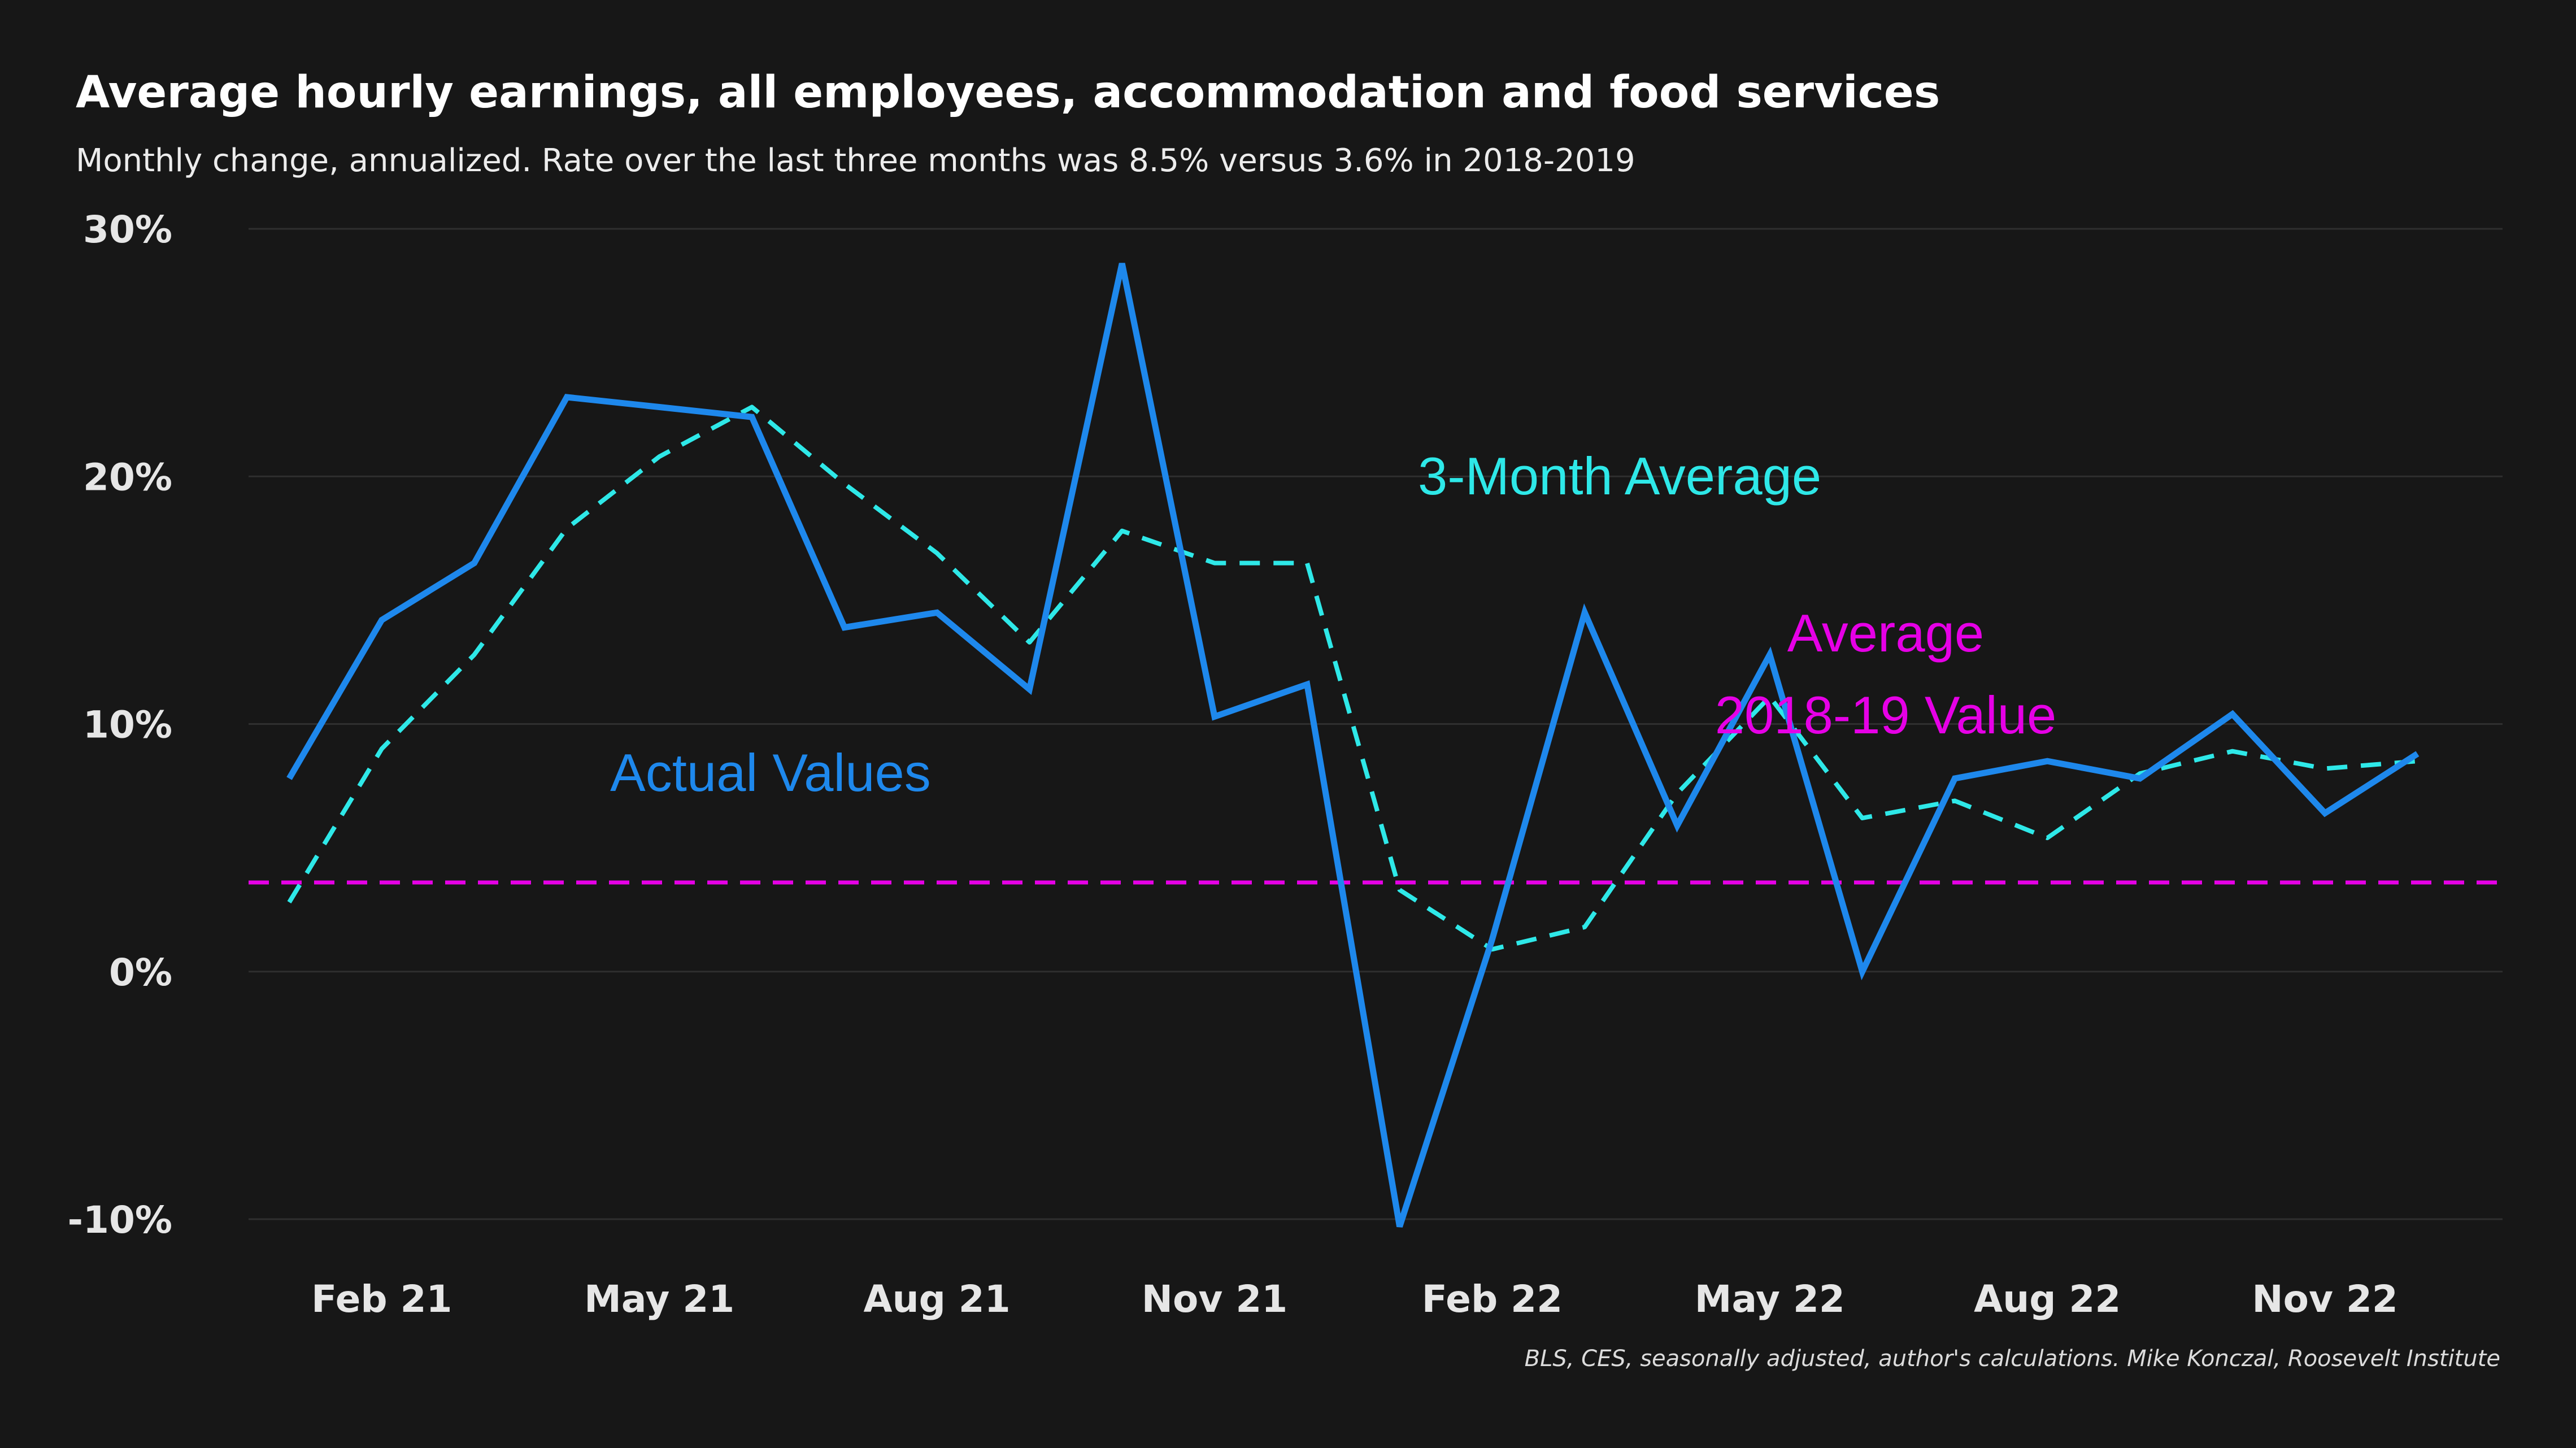 This screenshot has height=1448, width=2576. I want to click on annotation-3-month-average: 3-Month Average, so click(1619, 476).